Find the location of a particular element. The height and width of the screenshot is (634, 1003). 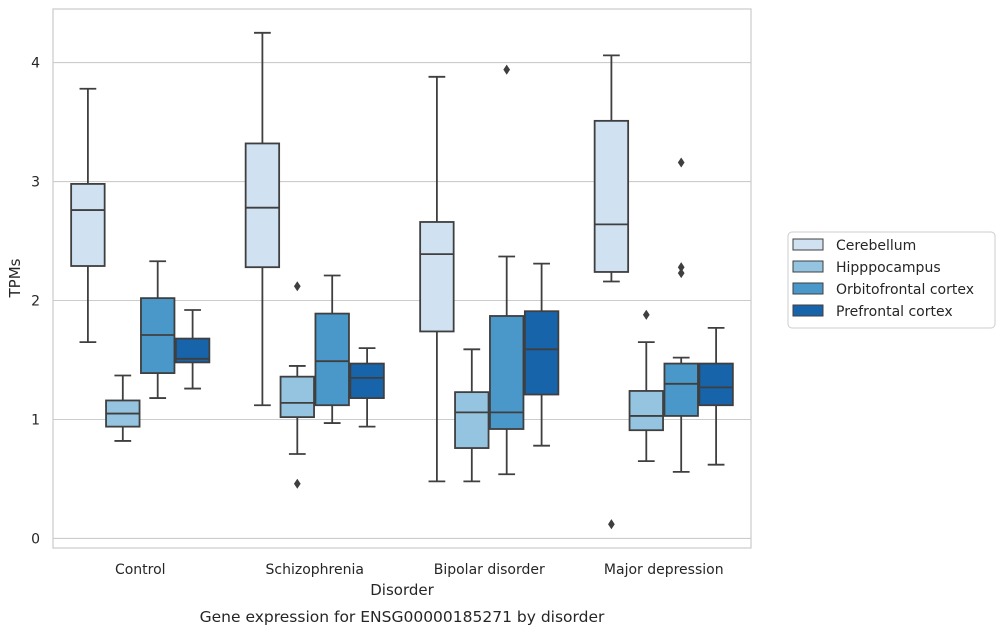

legend-entry: Orbitofrontal cortex is located at coordinates (905, 290).